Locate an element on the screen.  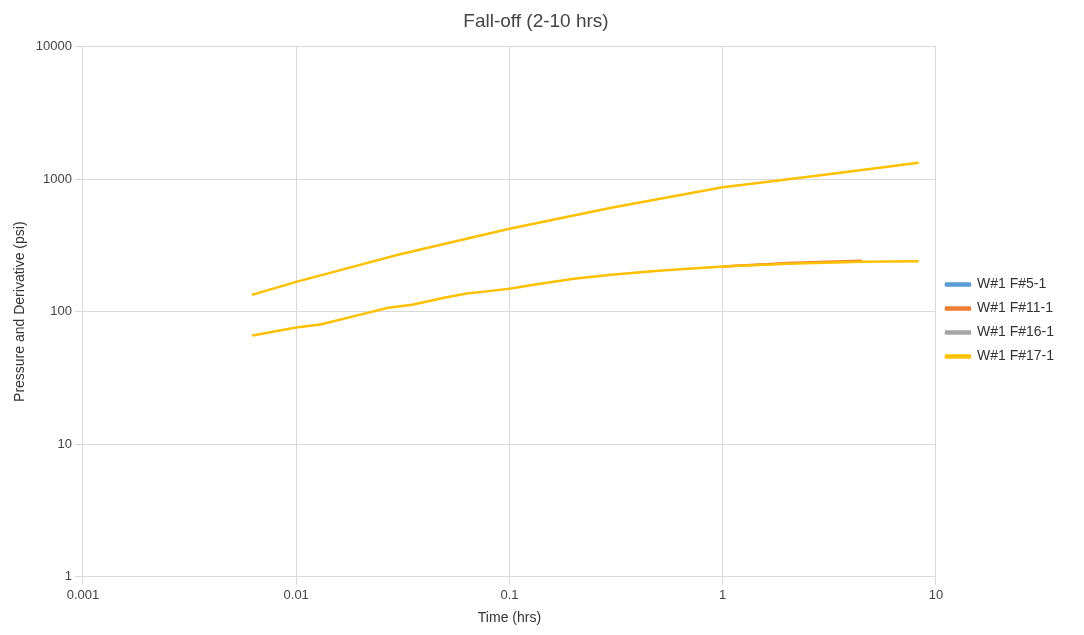
y-axis-title: Pressure and Derivative (psi) is located at coordinates (19, 311).